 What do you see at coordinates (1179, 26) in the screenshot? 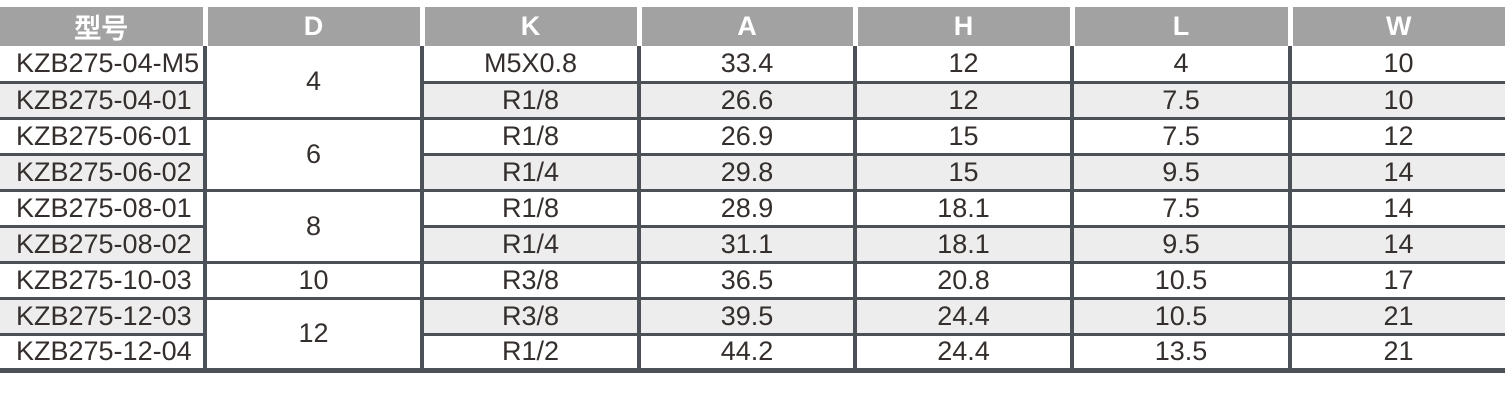
I see `col-header-l: L` at bounding box center [1179, 26].